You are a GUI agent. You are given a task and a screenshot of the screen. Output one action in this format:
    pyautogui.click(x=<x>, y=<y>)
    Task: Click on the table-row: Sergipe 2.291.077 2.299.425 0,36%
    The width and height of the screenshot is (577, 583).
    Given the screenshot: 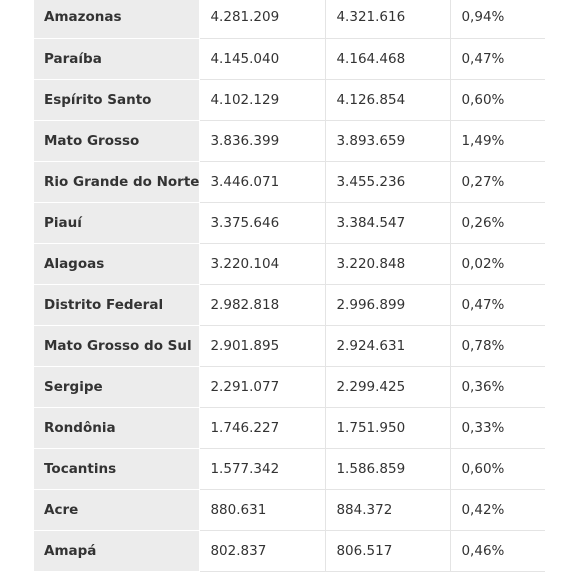 What is the action you would take?
    pyautogui.click(x=289, y=387)
    